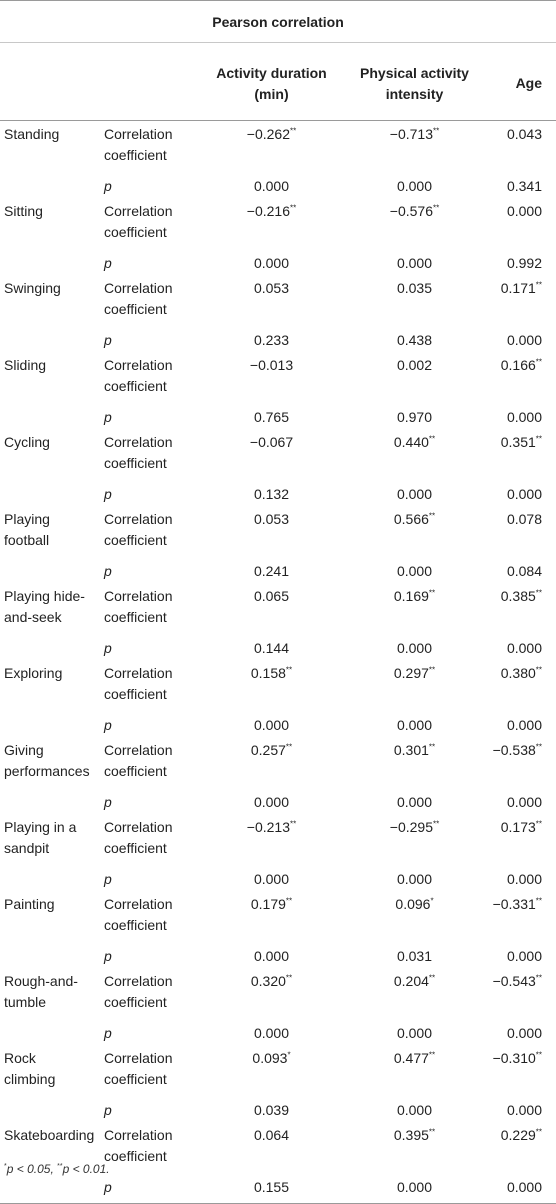  Describe the element at coordinates (524, 134) in the screenshot. I see `coefficient-value: 0.043` at that location.